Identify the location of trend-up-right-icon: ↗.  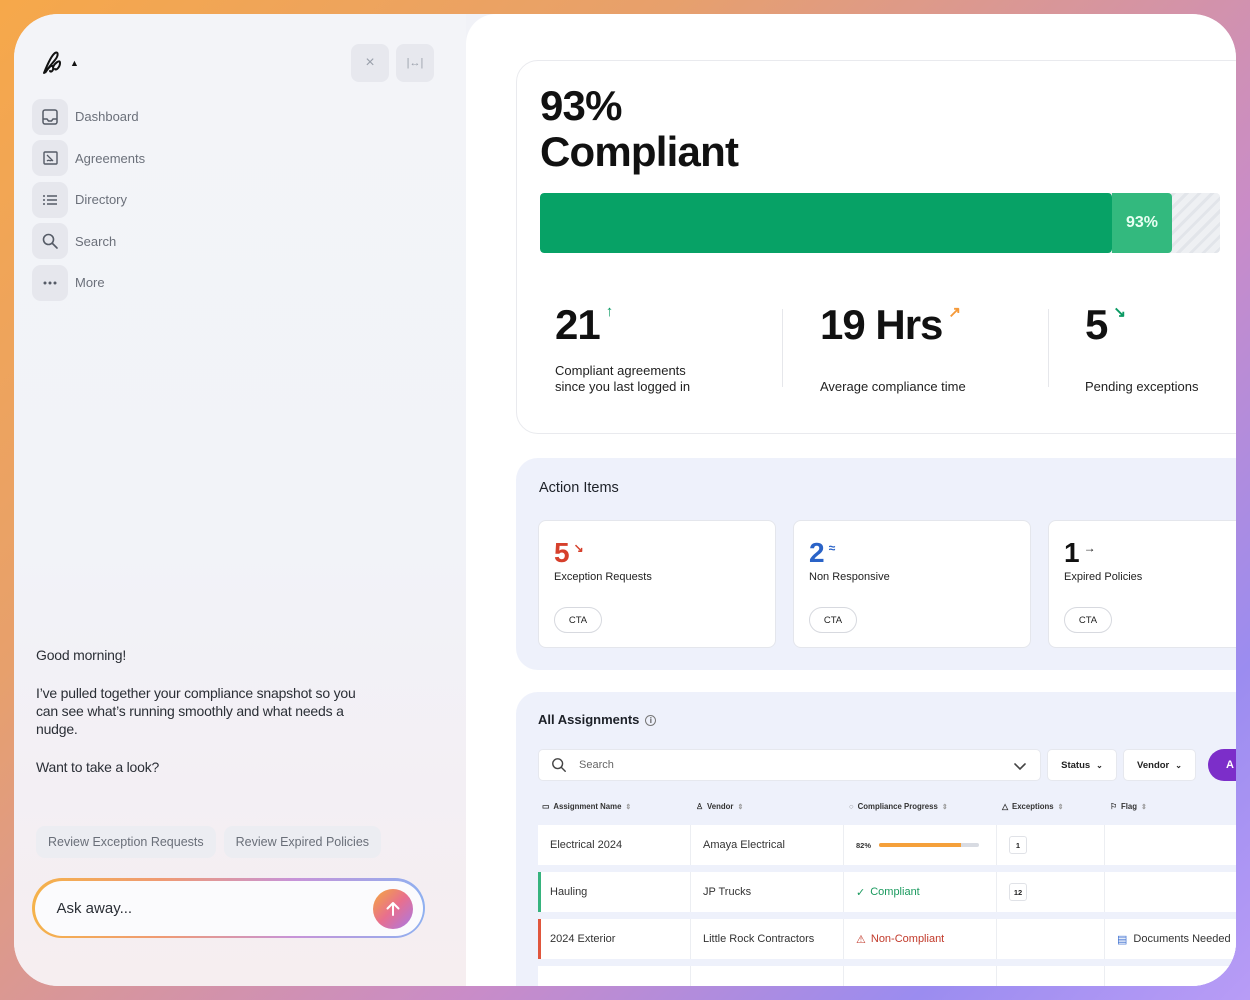
(954, 312).